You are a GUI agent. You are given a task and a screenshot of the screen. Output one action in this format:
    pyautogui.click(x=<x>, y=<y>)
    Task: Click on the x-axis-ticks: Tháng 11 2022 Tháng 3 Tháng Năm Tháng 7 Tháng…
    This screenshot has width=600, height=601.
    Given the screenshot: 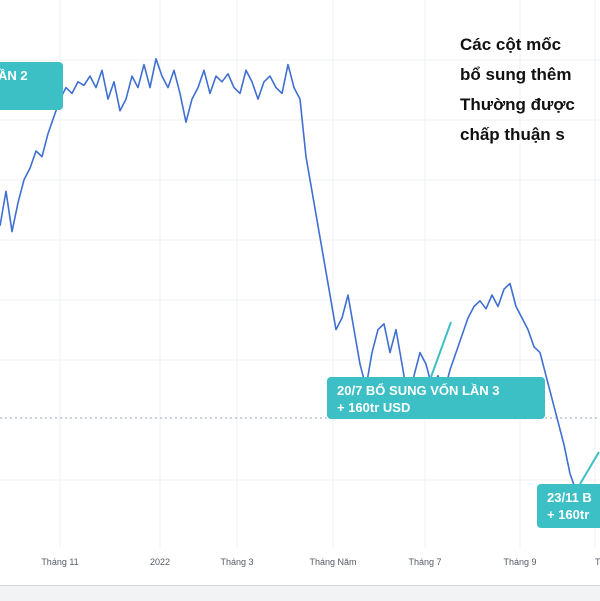 What is the action you would take?
    pyautogui.click(x=320, y=562)
    